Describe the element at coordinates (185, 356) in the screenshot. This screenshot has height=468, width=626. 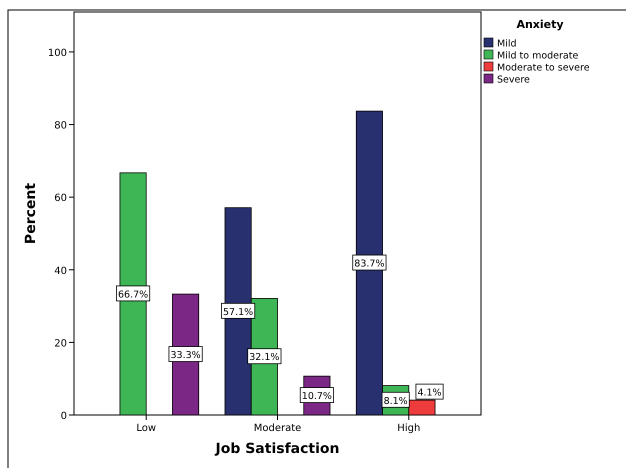
I see `data-label: 33.3%` at that location.